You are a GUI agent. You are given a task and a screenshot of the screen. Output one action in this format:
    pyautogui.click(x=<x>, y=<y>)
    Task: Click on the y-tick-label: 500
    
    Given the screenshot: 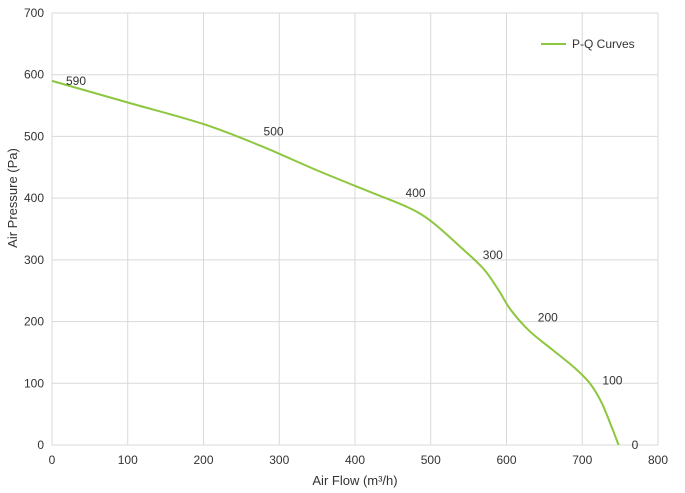 What is the action you would take?
    pyautogui.click(x=34, y=136)
    